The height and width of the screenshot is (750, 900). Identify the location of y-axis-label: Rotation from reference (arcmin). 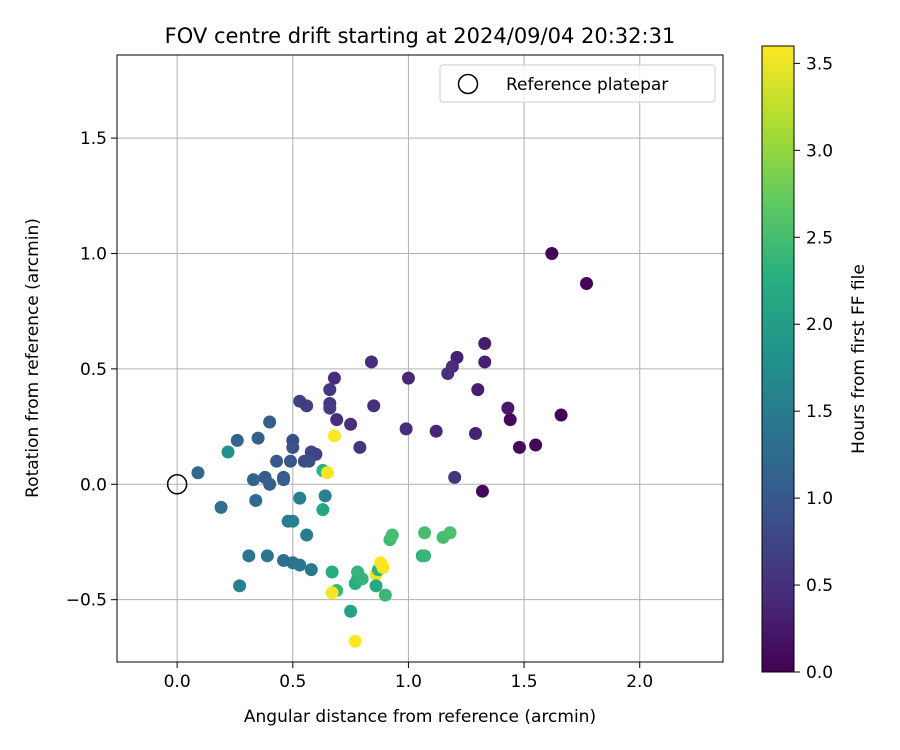
(33, 358).